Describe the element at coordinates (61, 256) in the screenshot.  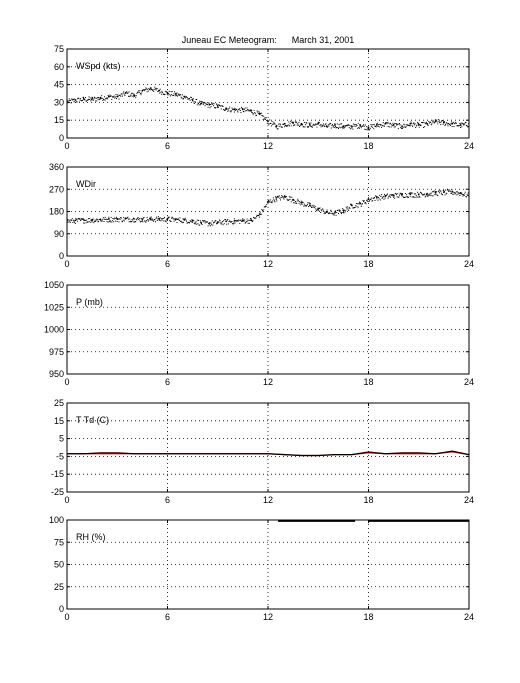
I see `wdir-ytick-label: 0` at that location.